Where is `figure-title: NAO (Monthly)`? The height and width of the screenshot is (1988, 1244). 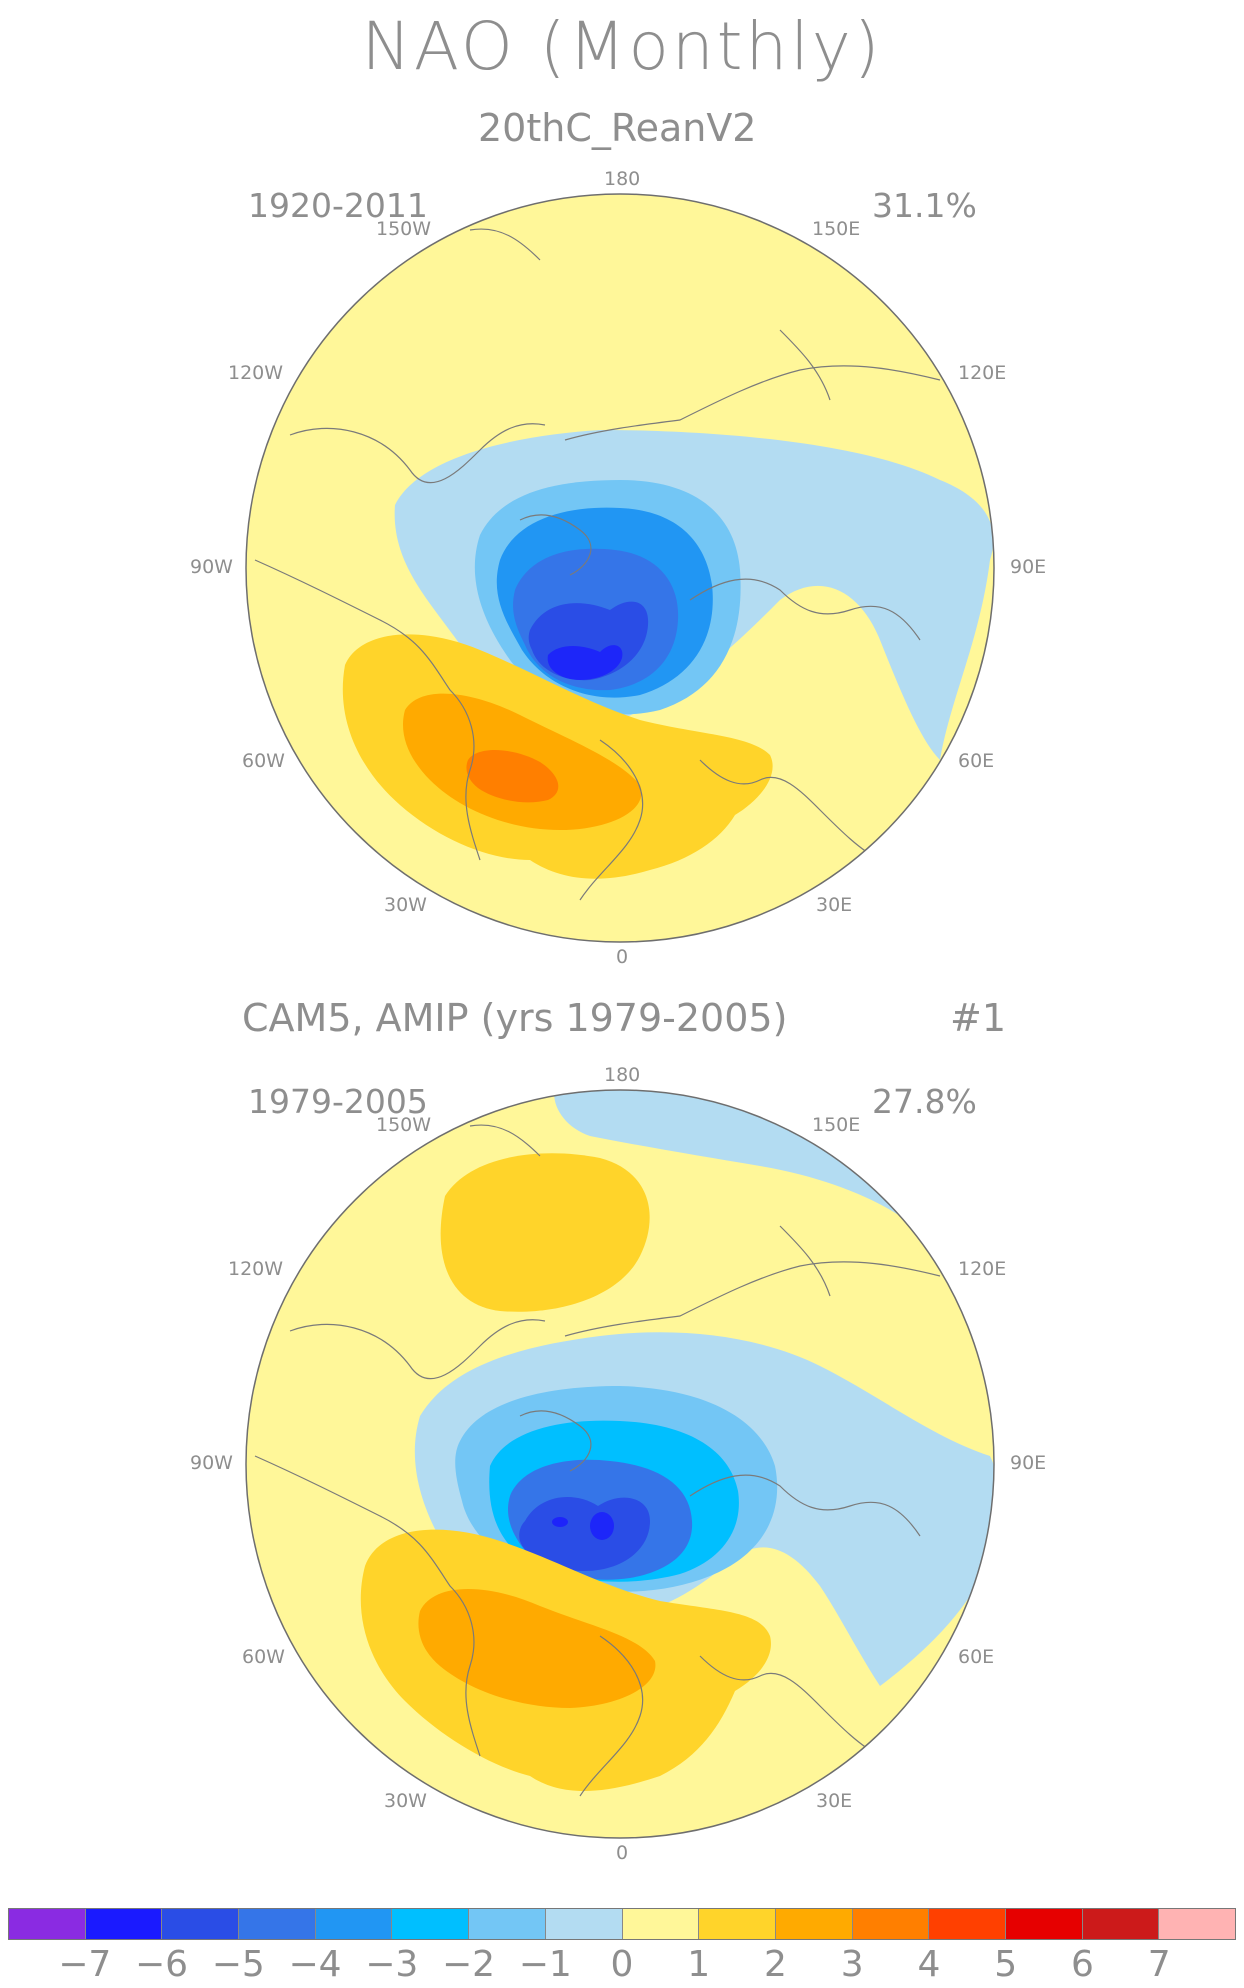
figure-title: NAO (Monthly) is located at coordinates (622, 46).